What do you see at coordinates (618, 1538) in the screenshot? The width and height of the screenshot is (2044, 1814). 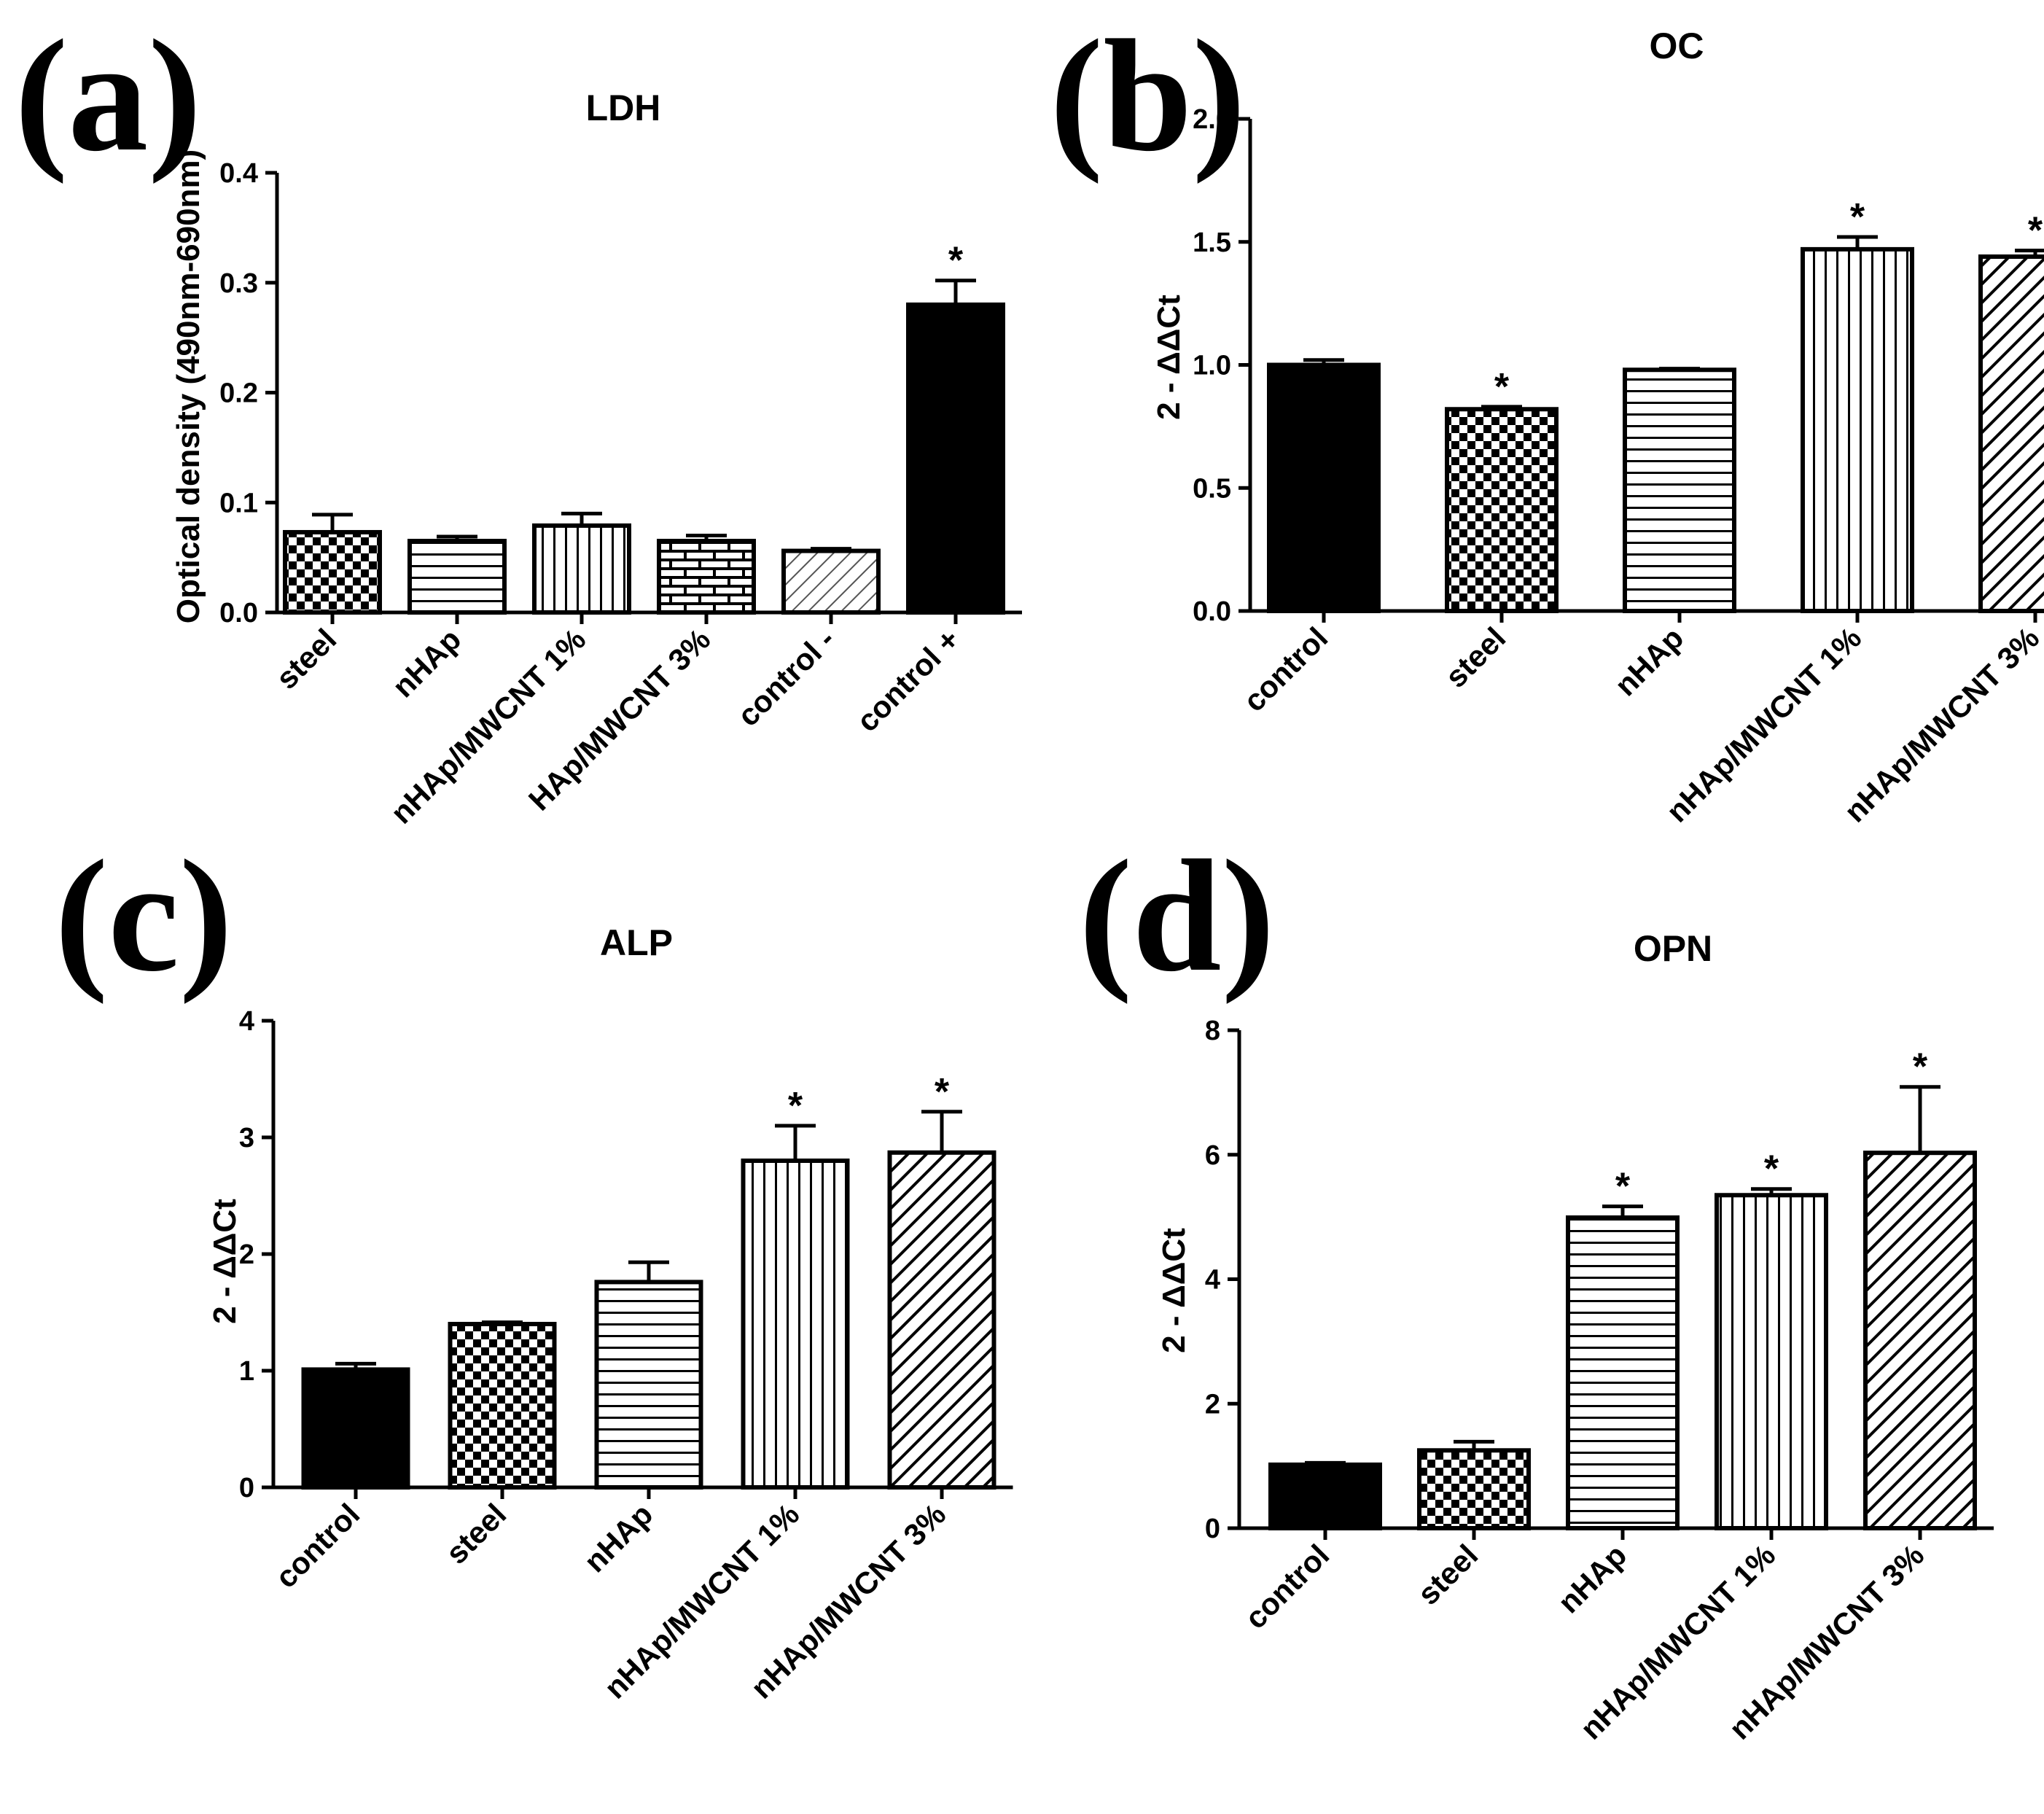 I see `panel-c-category-label: nHAp` at bounding box center [618, 1538].